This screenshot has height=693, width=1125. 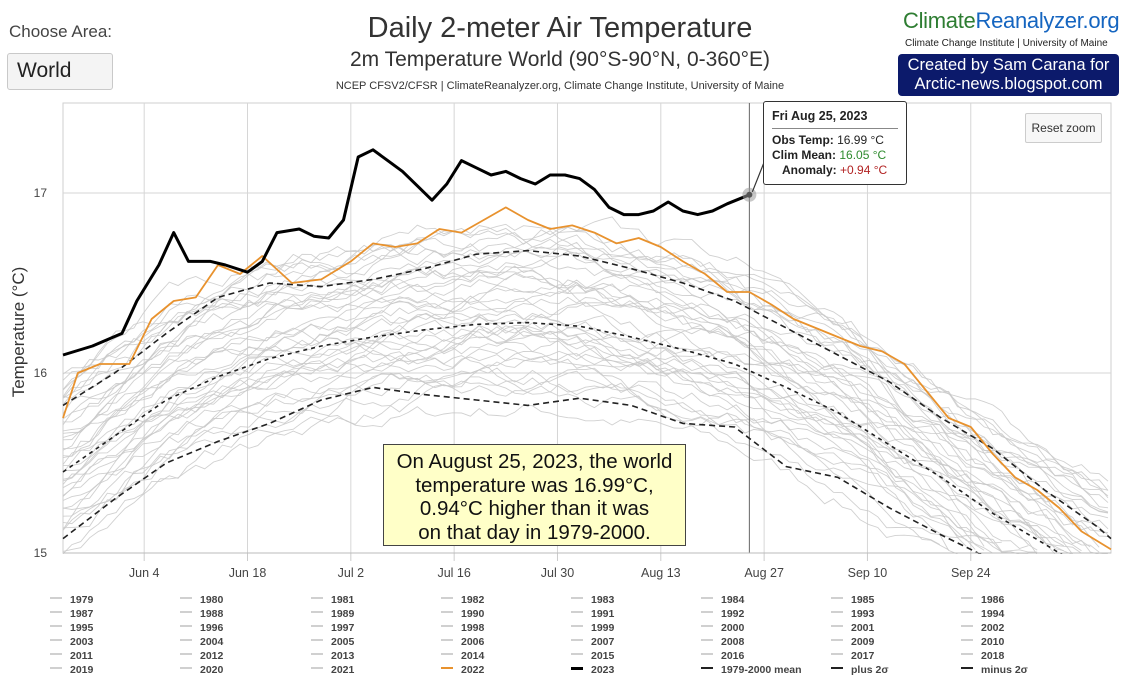 I want to click on legend-item: 1998, so click(x=462, y=629).